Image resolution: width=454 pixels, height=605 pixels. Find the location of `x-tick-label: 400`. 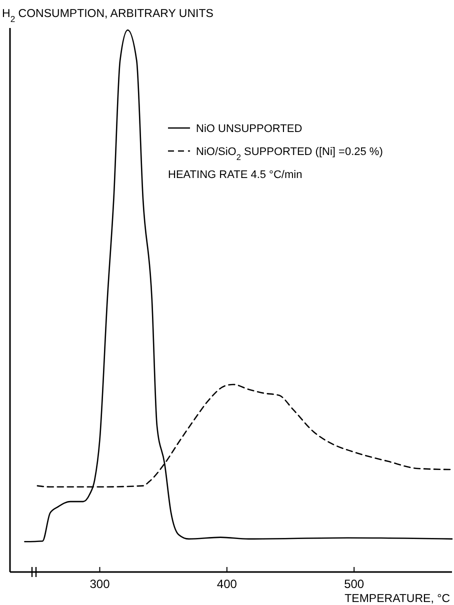

x-tick-label: 400 is located at coordinates (227, 584).